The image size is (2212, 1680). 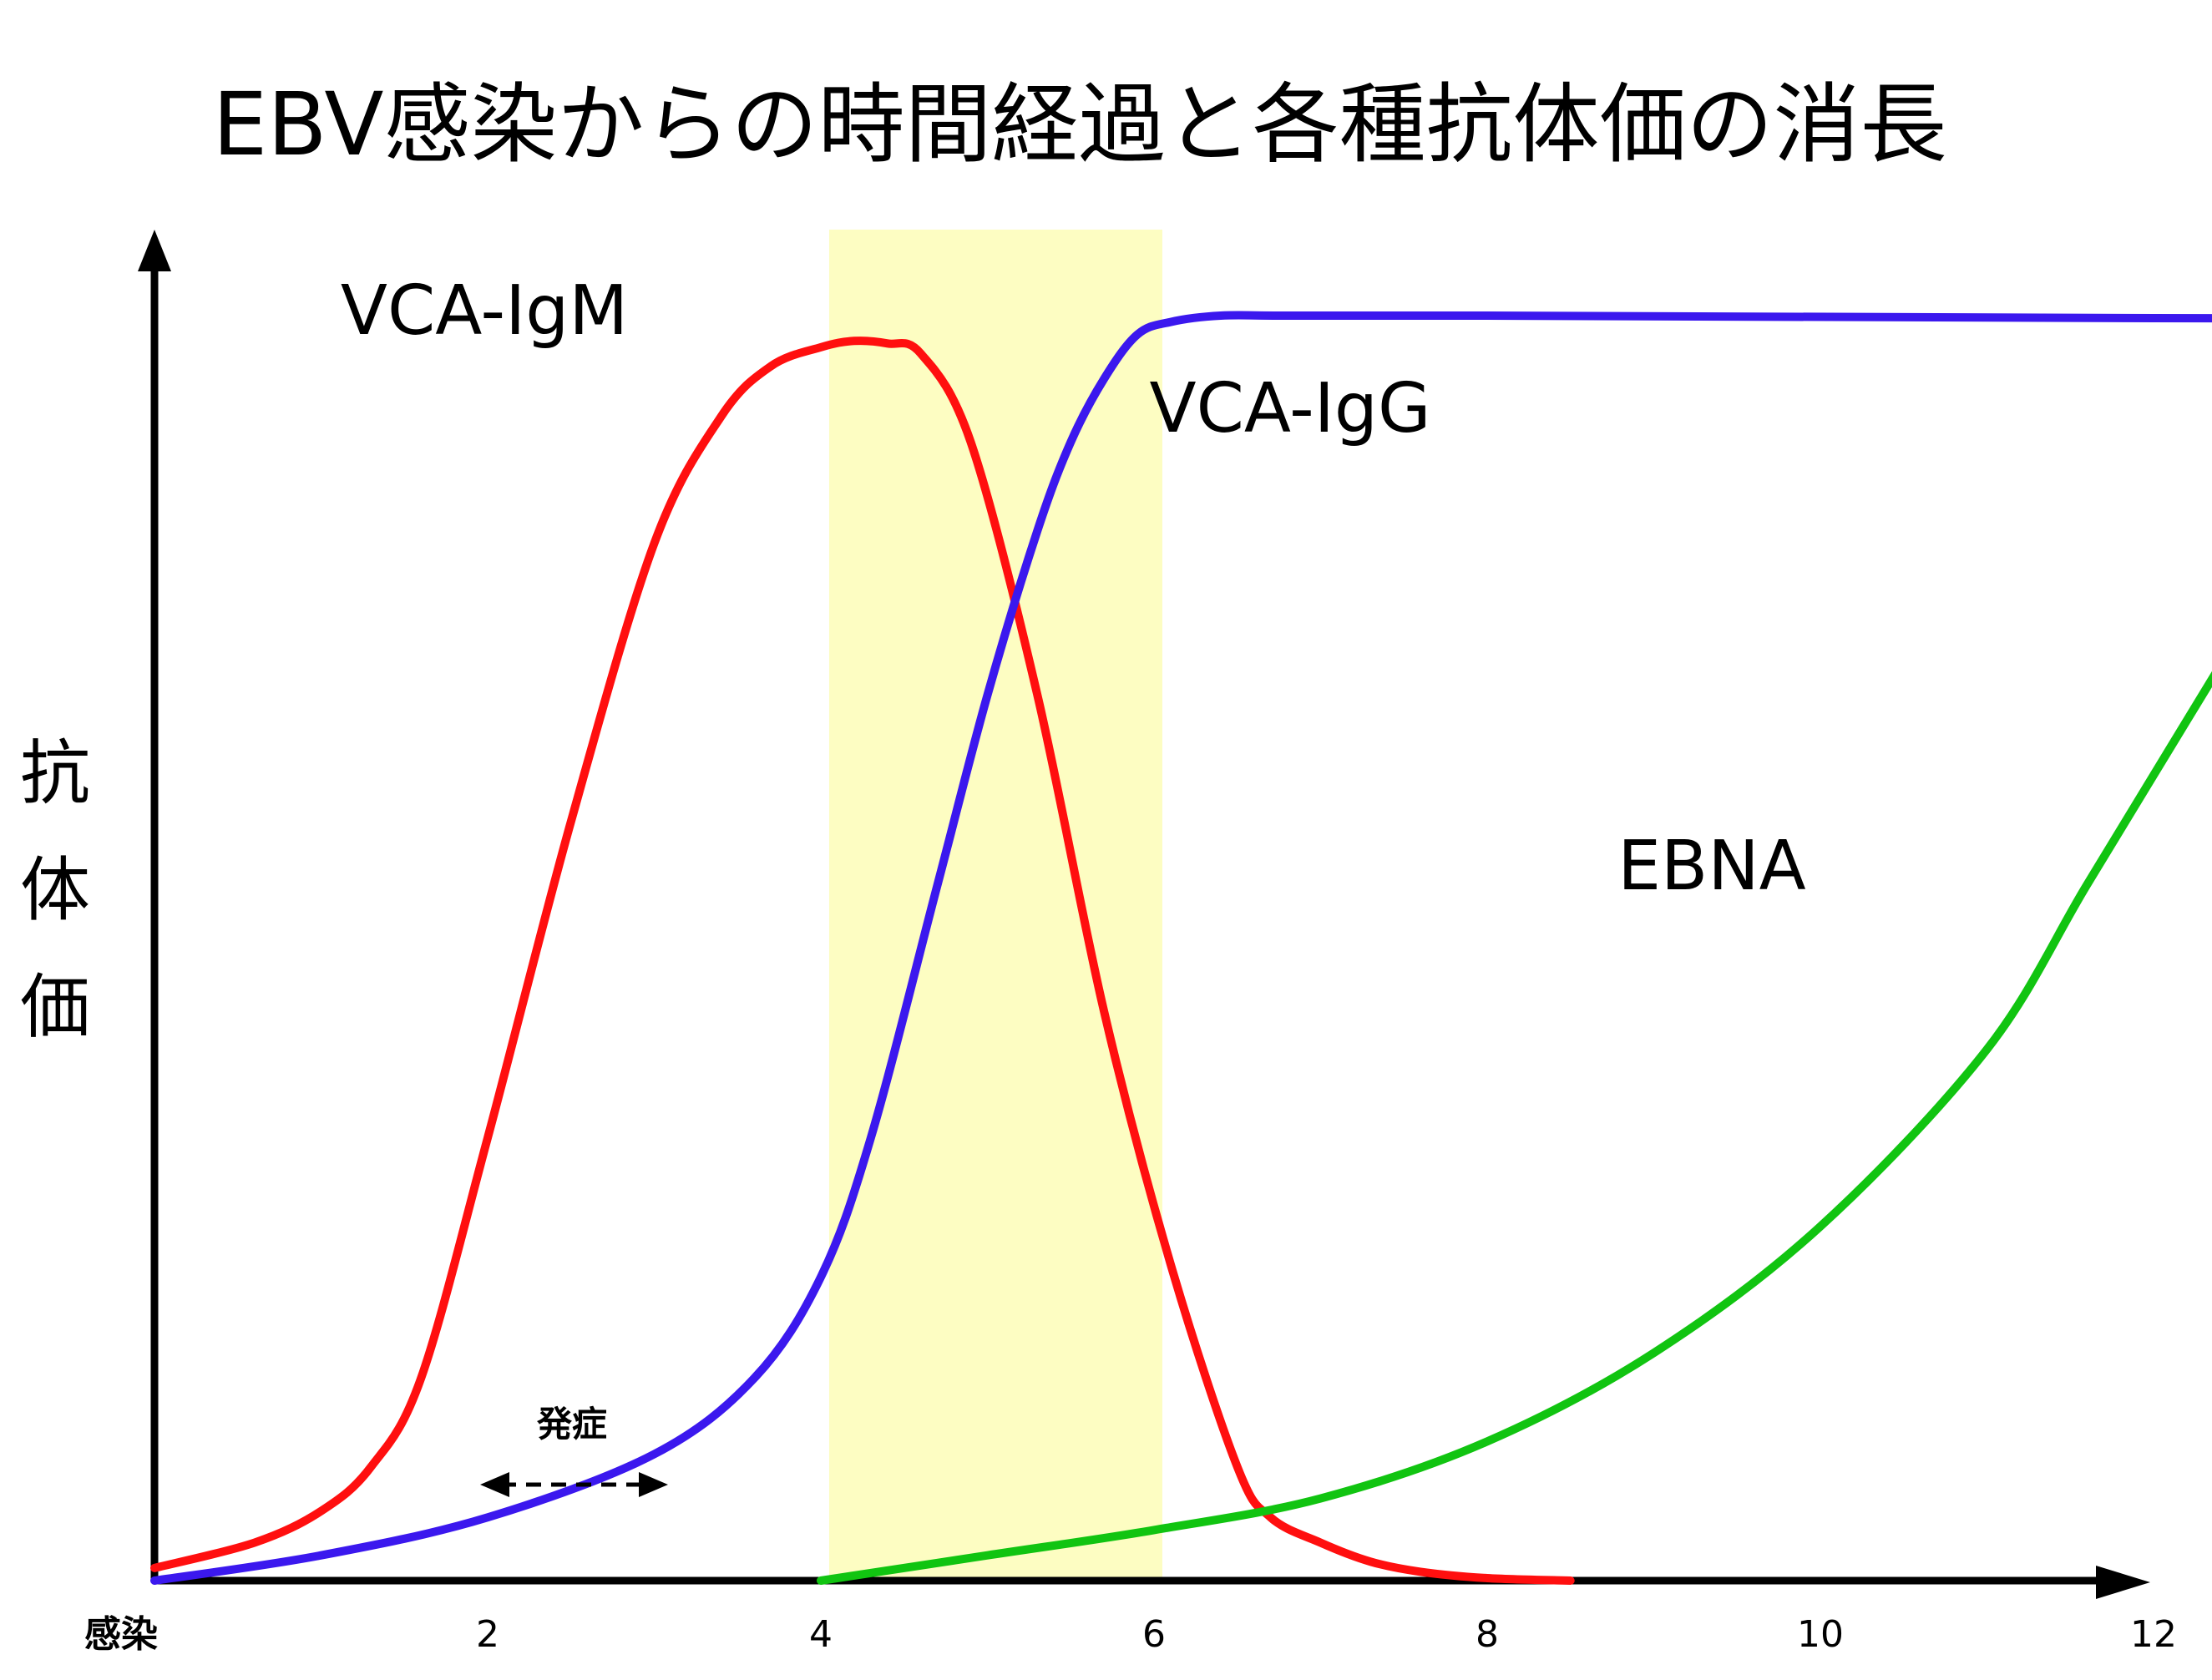 What do you see at coordinates (572, 1424) in the screenshot?
I see `onset-label: 発症` at bounding box center [572, 1424].